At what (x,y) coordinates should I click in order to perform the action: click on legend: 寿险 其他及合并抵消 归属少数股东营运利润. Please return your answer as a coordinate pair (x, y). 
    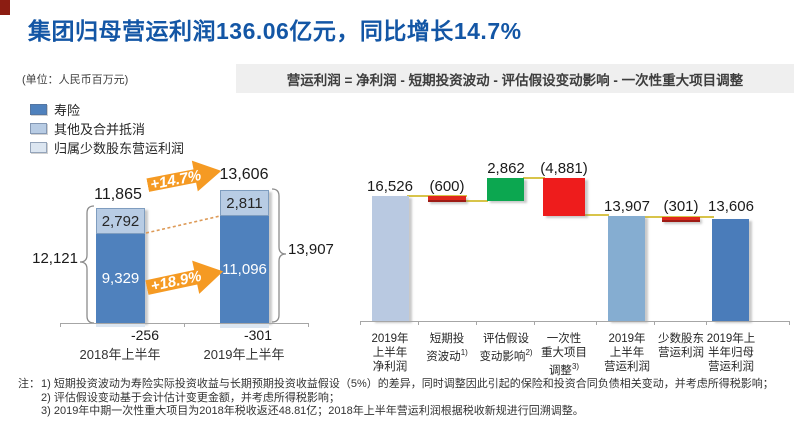
    Looking at the image, I should click on (107, 128).